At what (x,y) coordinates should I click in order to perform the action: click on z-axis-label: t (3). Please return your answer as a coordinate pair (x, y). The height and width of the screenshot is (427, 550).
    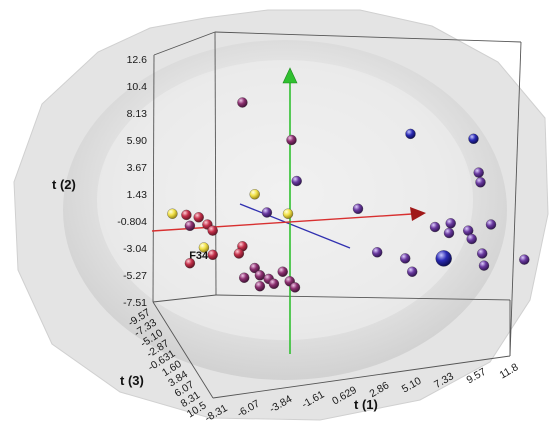
    Looking at the image, I should click on (132, 380).